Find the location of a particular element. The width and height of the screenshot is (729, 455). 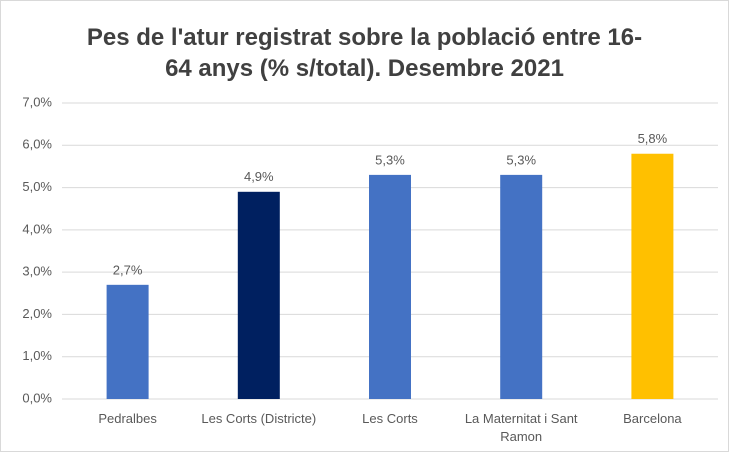

value-label: 2,7% is located at coordinates (128, 269).